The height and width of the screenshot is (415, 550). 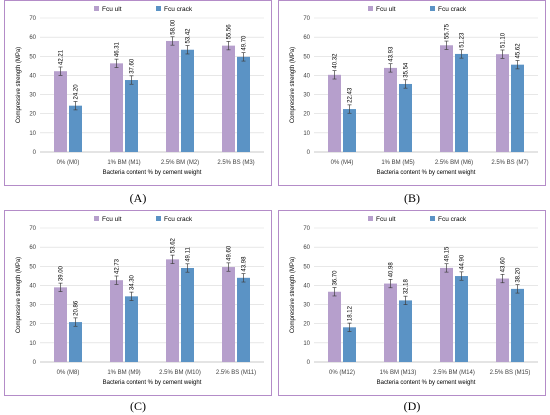 I want to click on x-tick-label: 0% (M12), so click(x=342, y=373).